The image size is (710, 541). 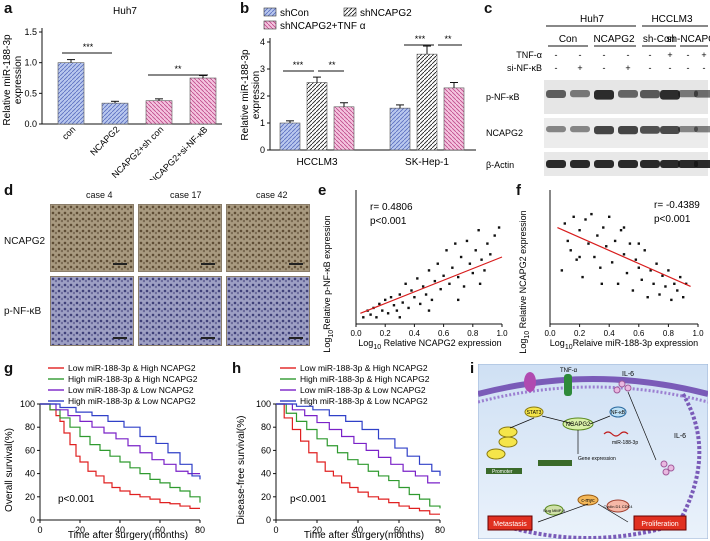 I want to click on panel-c-row-tnf: TNF-α, so click(x=529, y=55).